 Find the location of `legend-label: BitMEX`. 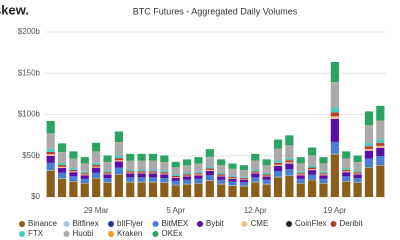

legend-label: BitMEX is located at coordinates (175, 223).